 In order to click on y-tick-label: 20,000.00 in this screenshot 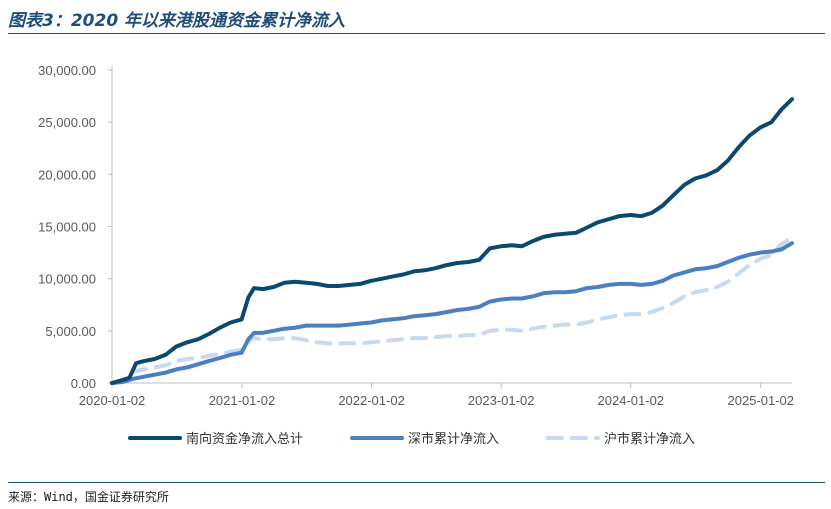, I will do `click(67, 174)`.